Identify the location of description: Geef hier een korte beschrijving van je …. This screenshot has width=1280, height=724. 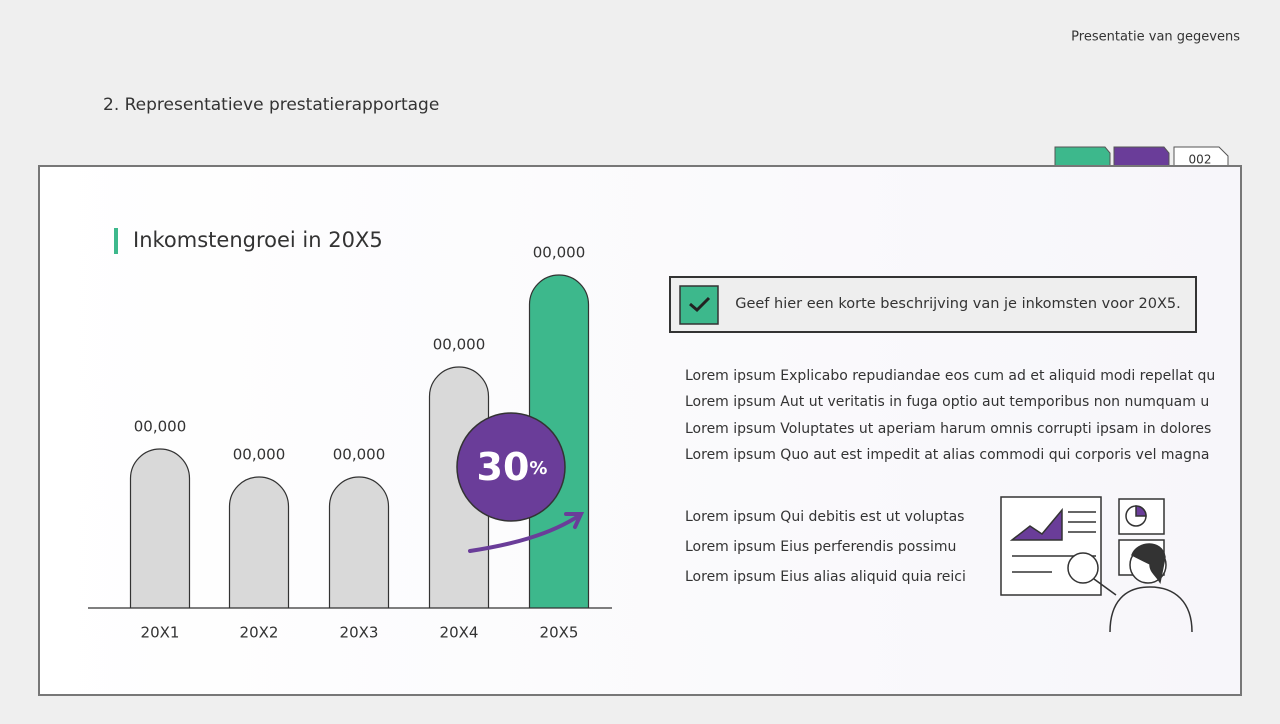
(958, 304).